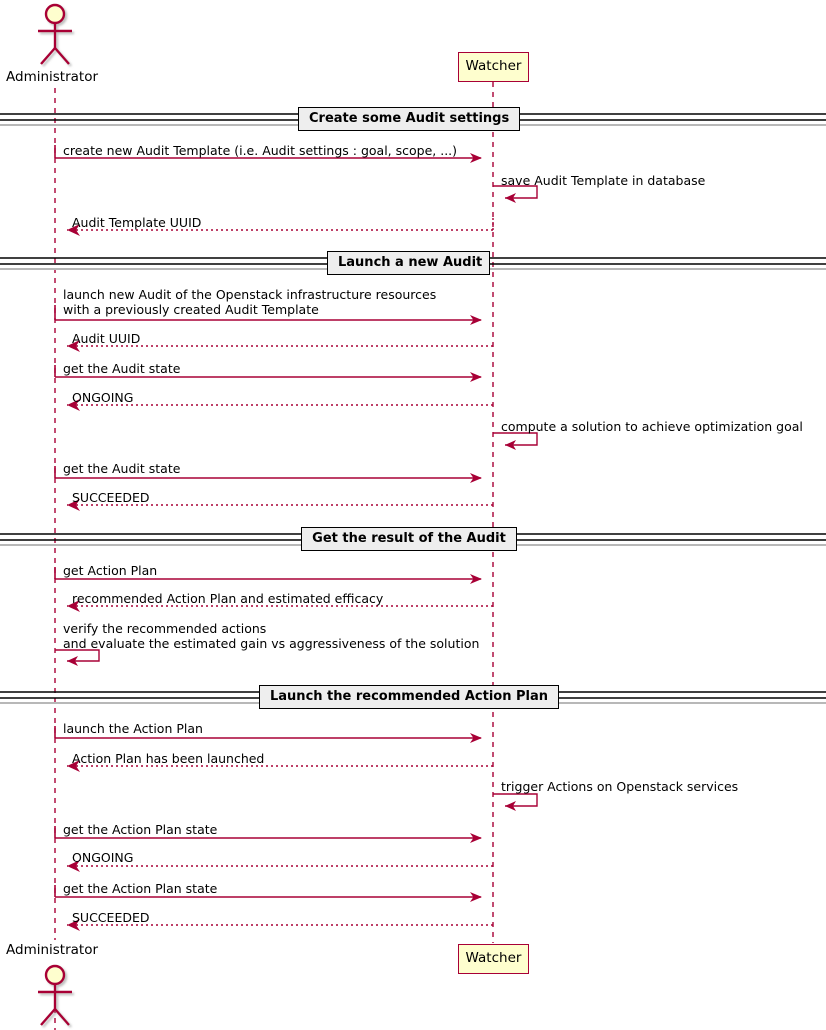 The width and height of the screenshot is (826, 1030). I want to click on label-get-action-plan-state-1: get the Action Plan state, so click(140, 829).